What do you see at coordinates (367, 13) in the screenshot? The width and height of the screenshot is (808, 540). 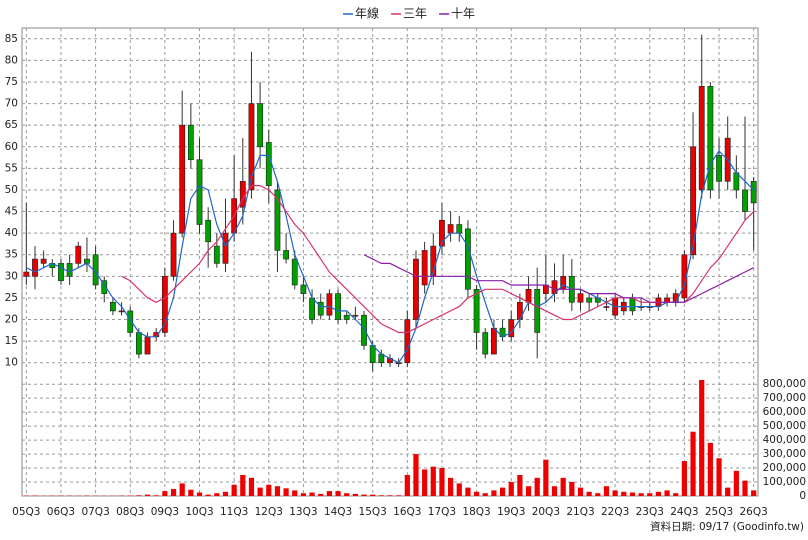 I see `legend-label: 年線` at bounding box center [367, 13].